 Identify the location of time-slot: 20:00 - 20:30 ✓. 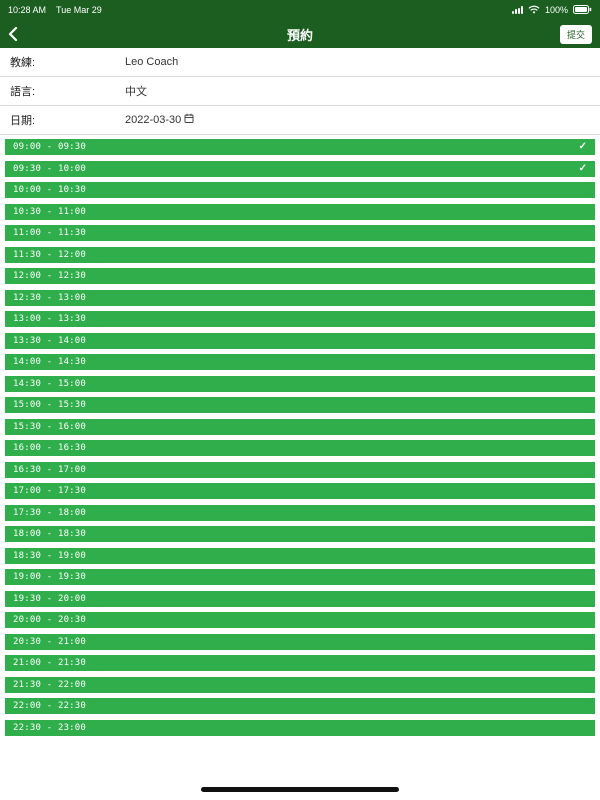
(300, 620).